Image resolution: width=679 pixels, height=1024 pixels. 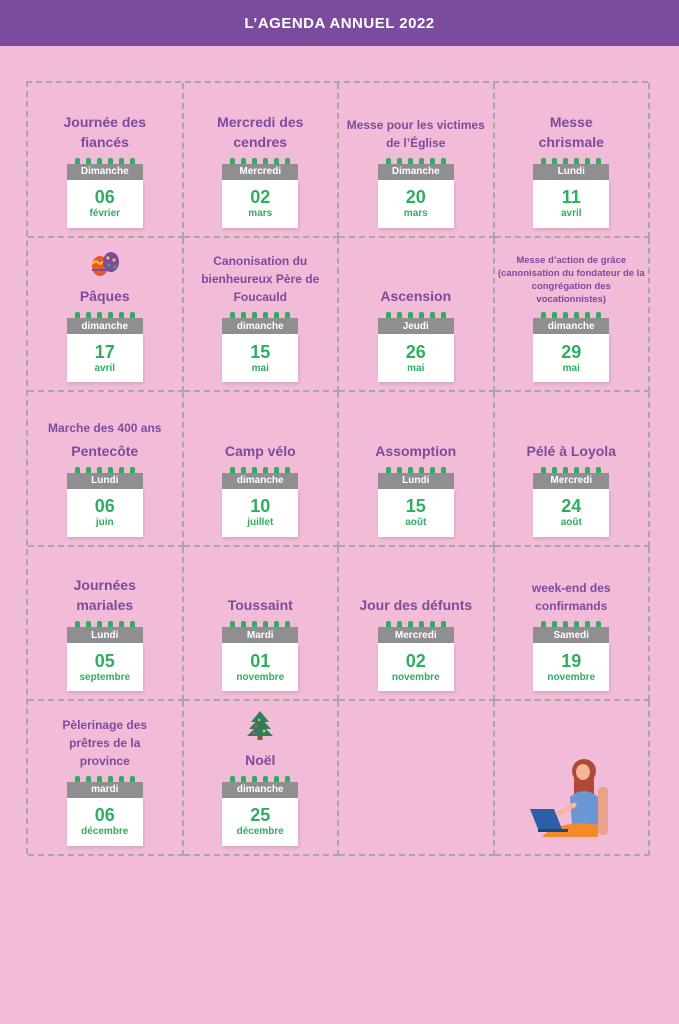 I want to click on event-day: 25, so click(x=260, y=815).